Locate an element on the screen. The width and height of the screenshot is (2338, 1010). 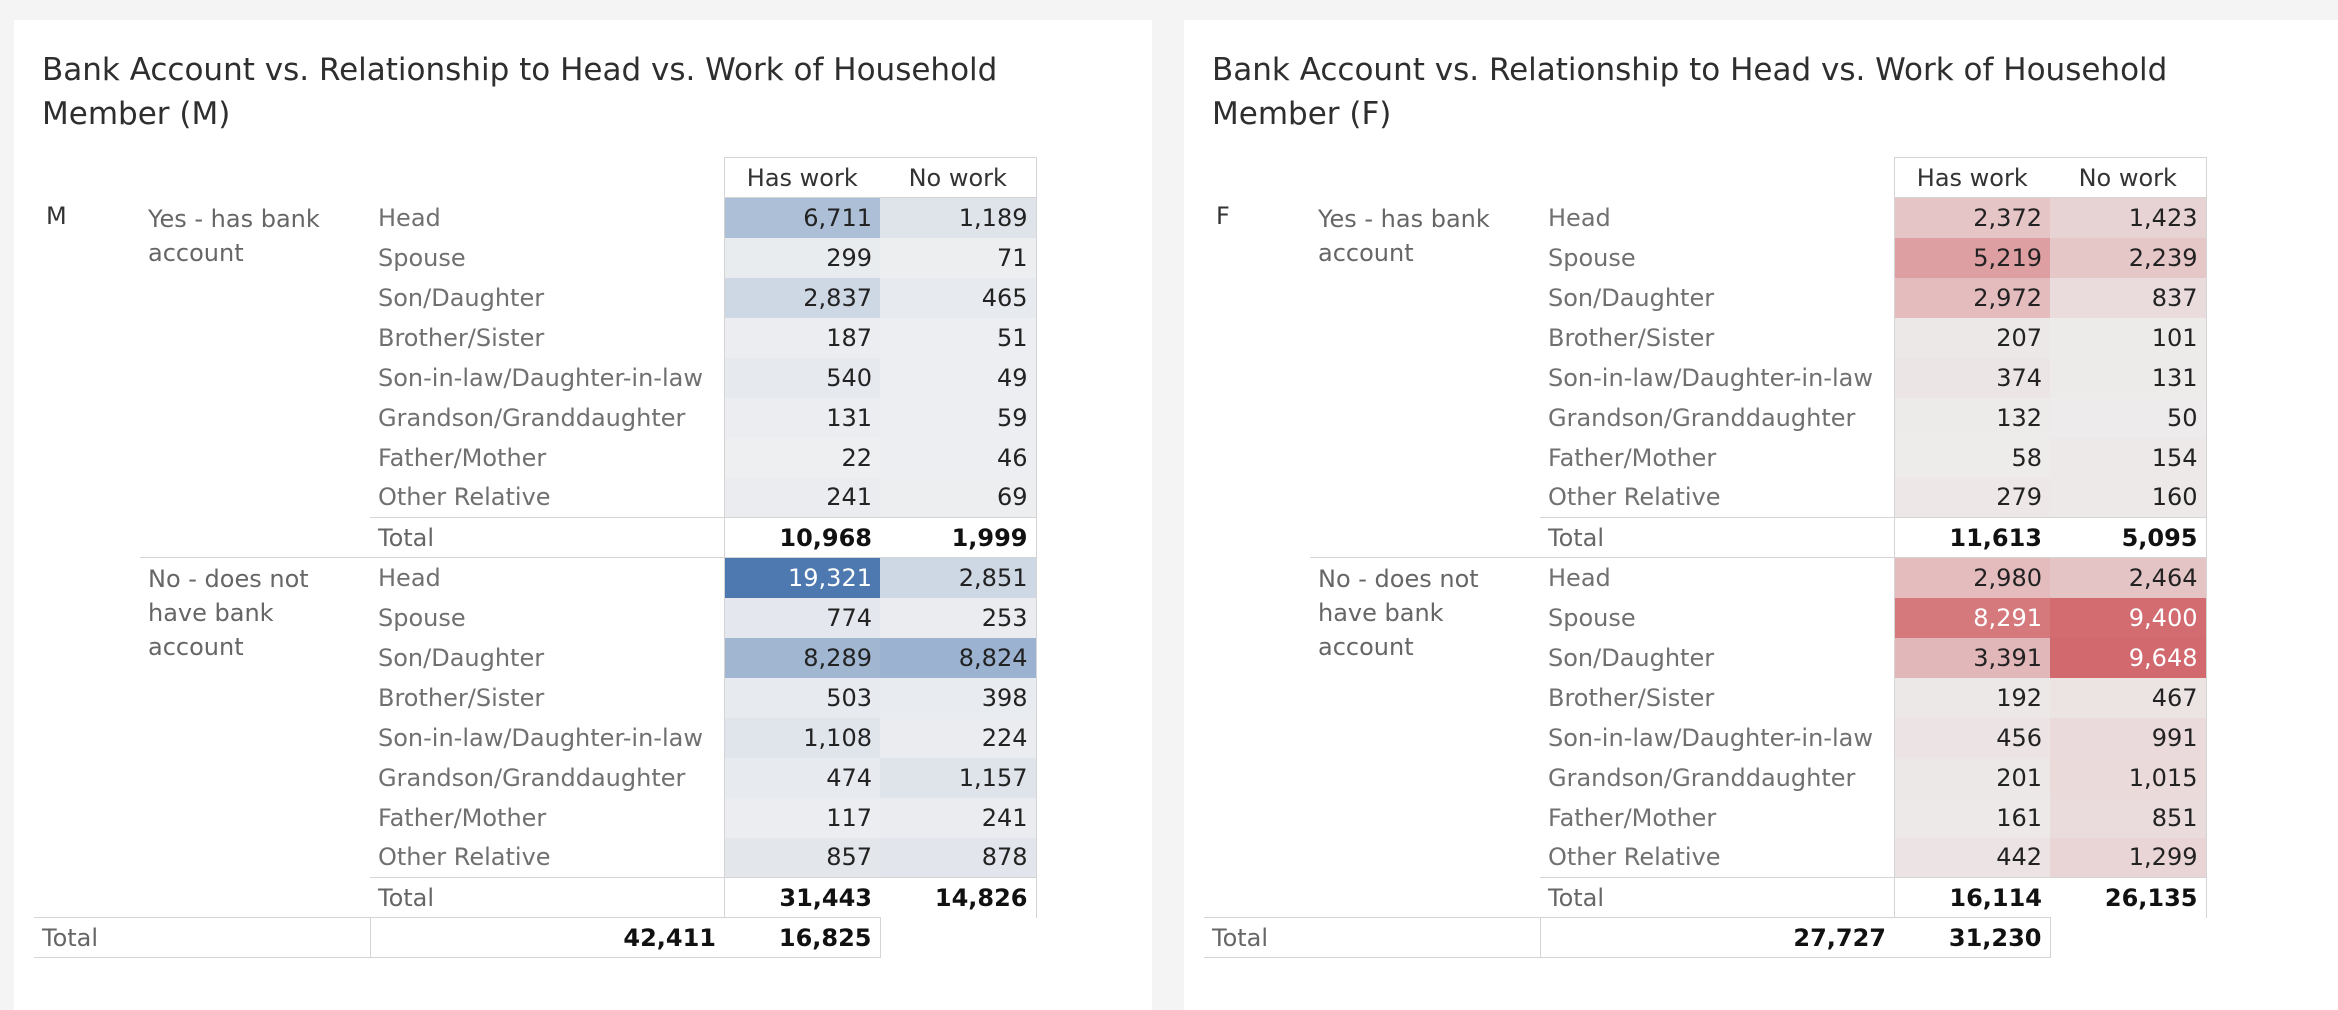
table-row: Other Relative 857 878 is located at coordinates (535, 857).